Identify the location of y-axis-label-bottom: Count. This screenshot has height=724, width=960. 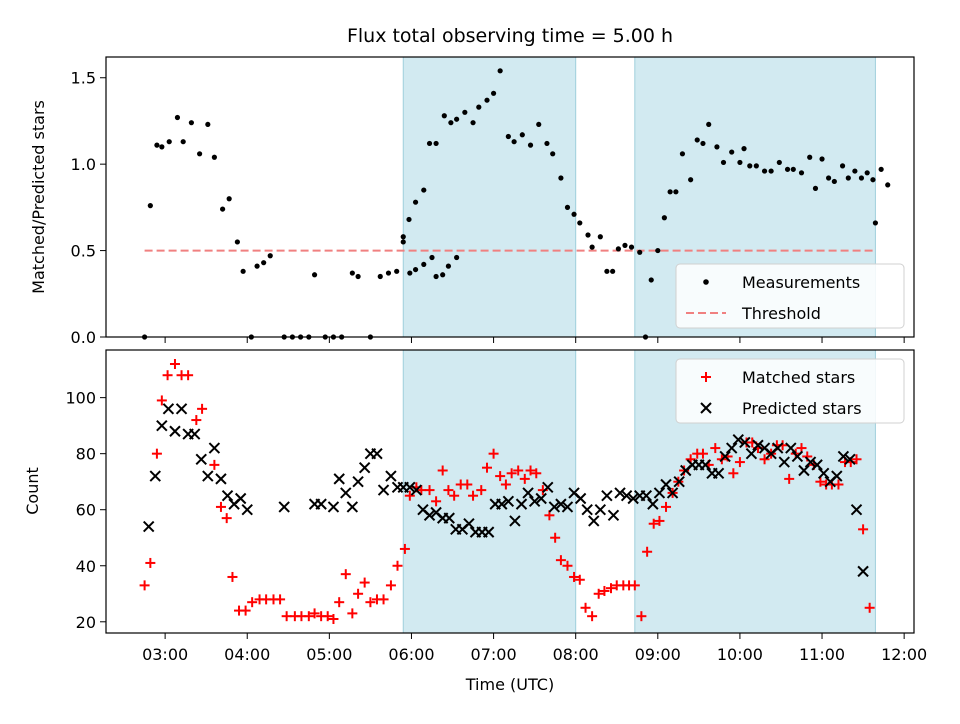
(32, 491).